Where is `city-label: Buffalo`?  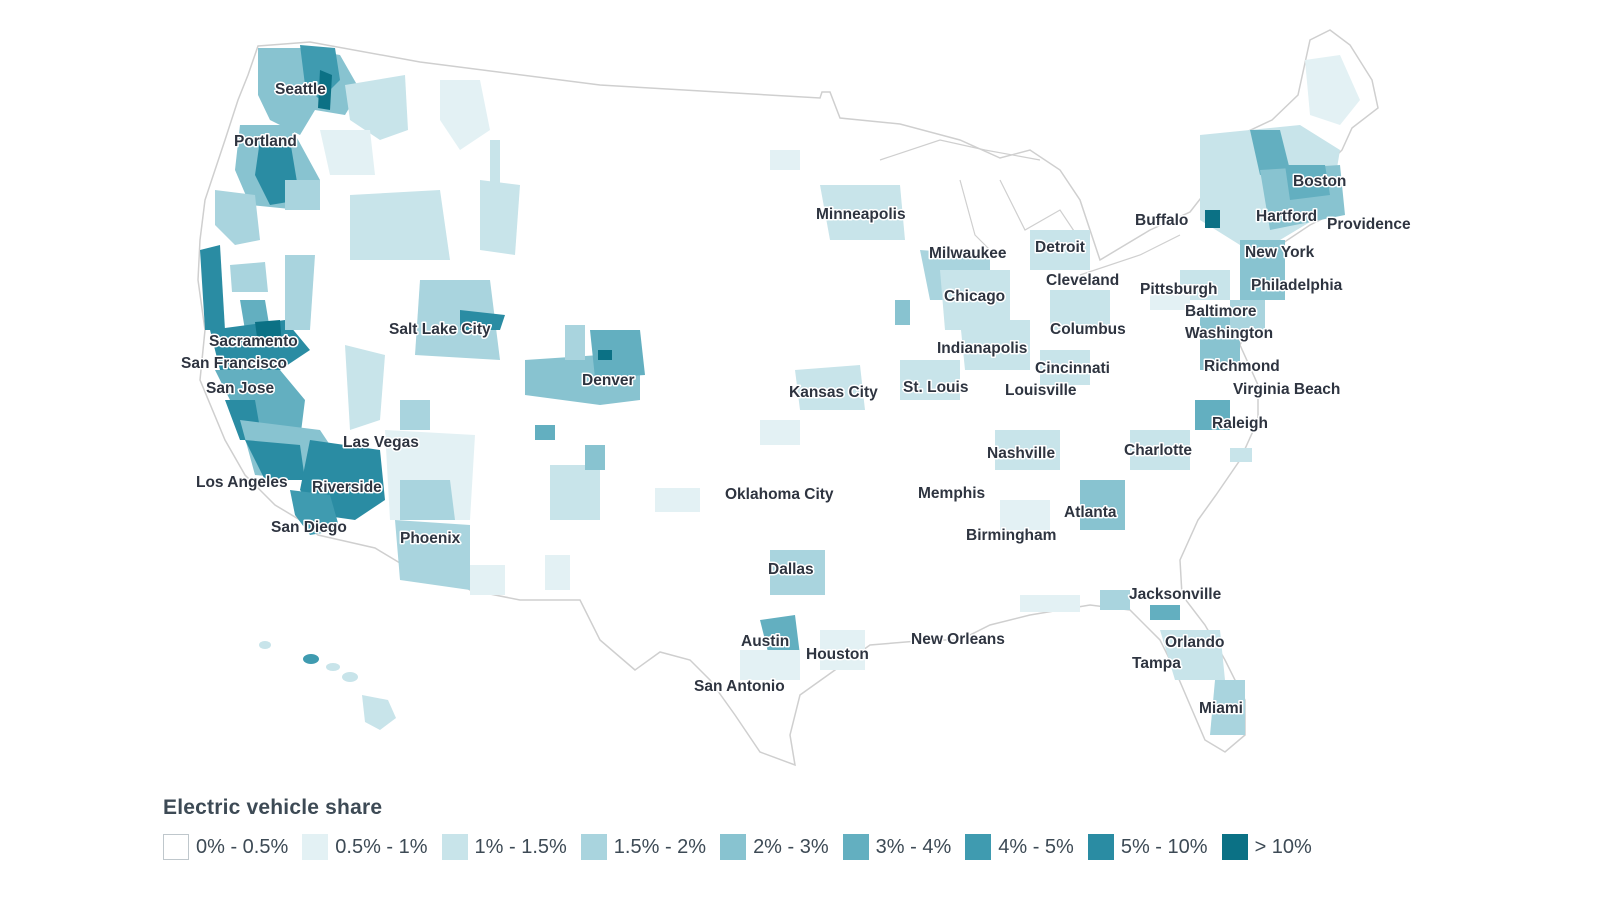 city-label: Buffalo is located at coordinates (1161, 220).